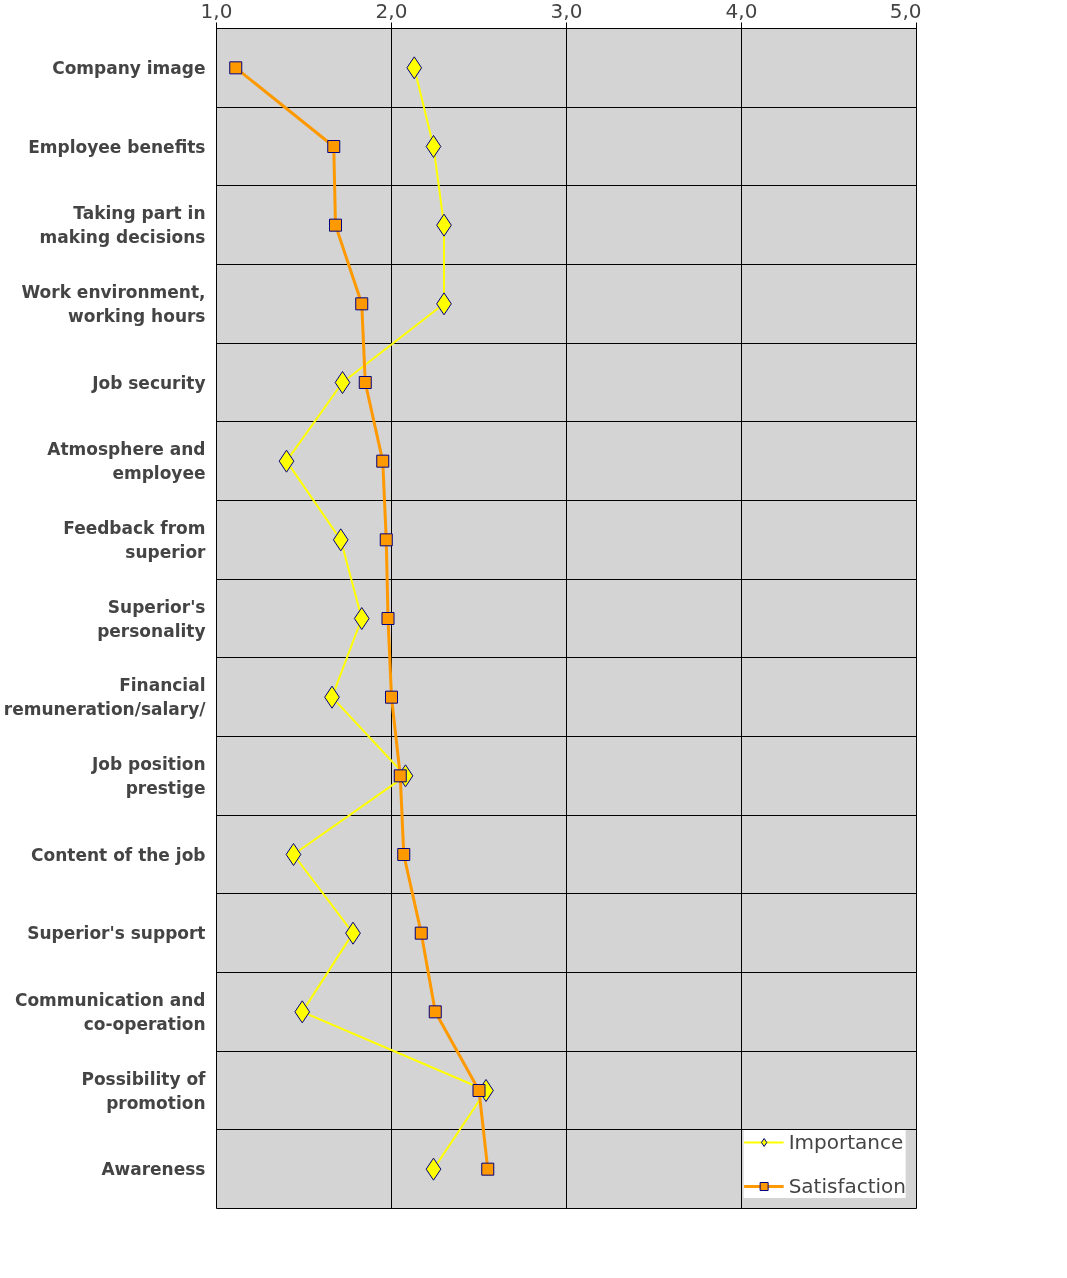  Describe the element at coordinates (566, 11) in the screenshot. I see `x-tick-label: 3,0` at that location.